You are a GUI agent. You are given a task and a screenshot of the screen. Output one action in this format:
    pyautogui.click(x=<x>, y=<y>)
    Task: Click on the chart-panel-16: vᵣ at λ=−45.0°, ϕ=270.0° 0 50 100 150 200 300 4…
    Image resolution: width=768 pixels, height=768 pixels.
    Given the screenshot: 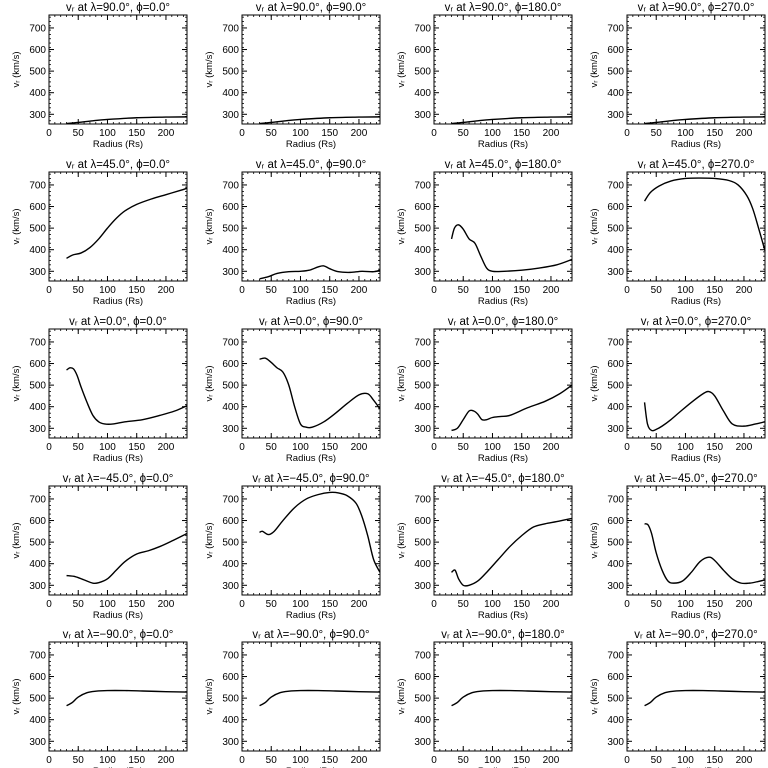 What is the action you would take?
    pyautogui.click(x=677, y=547)
    